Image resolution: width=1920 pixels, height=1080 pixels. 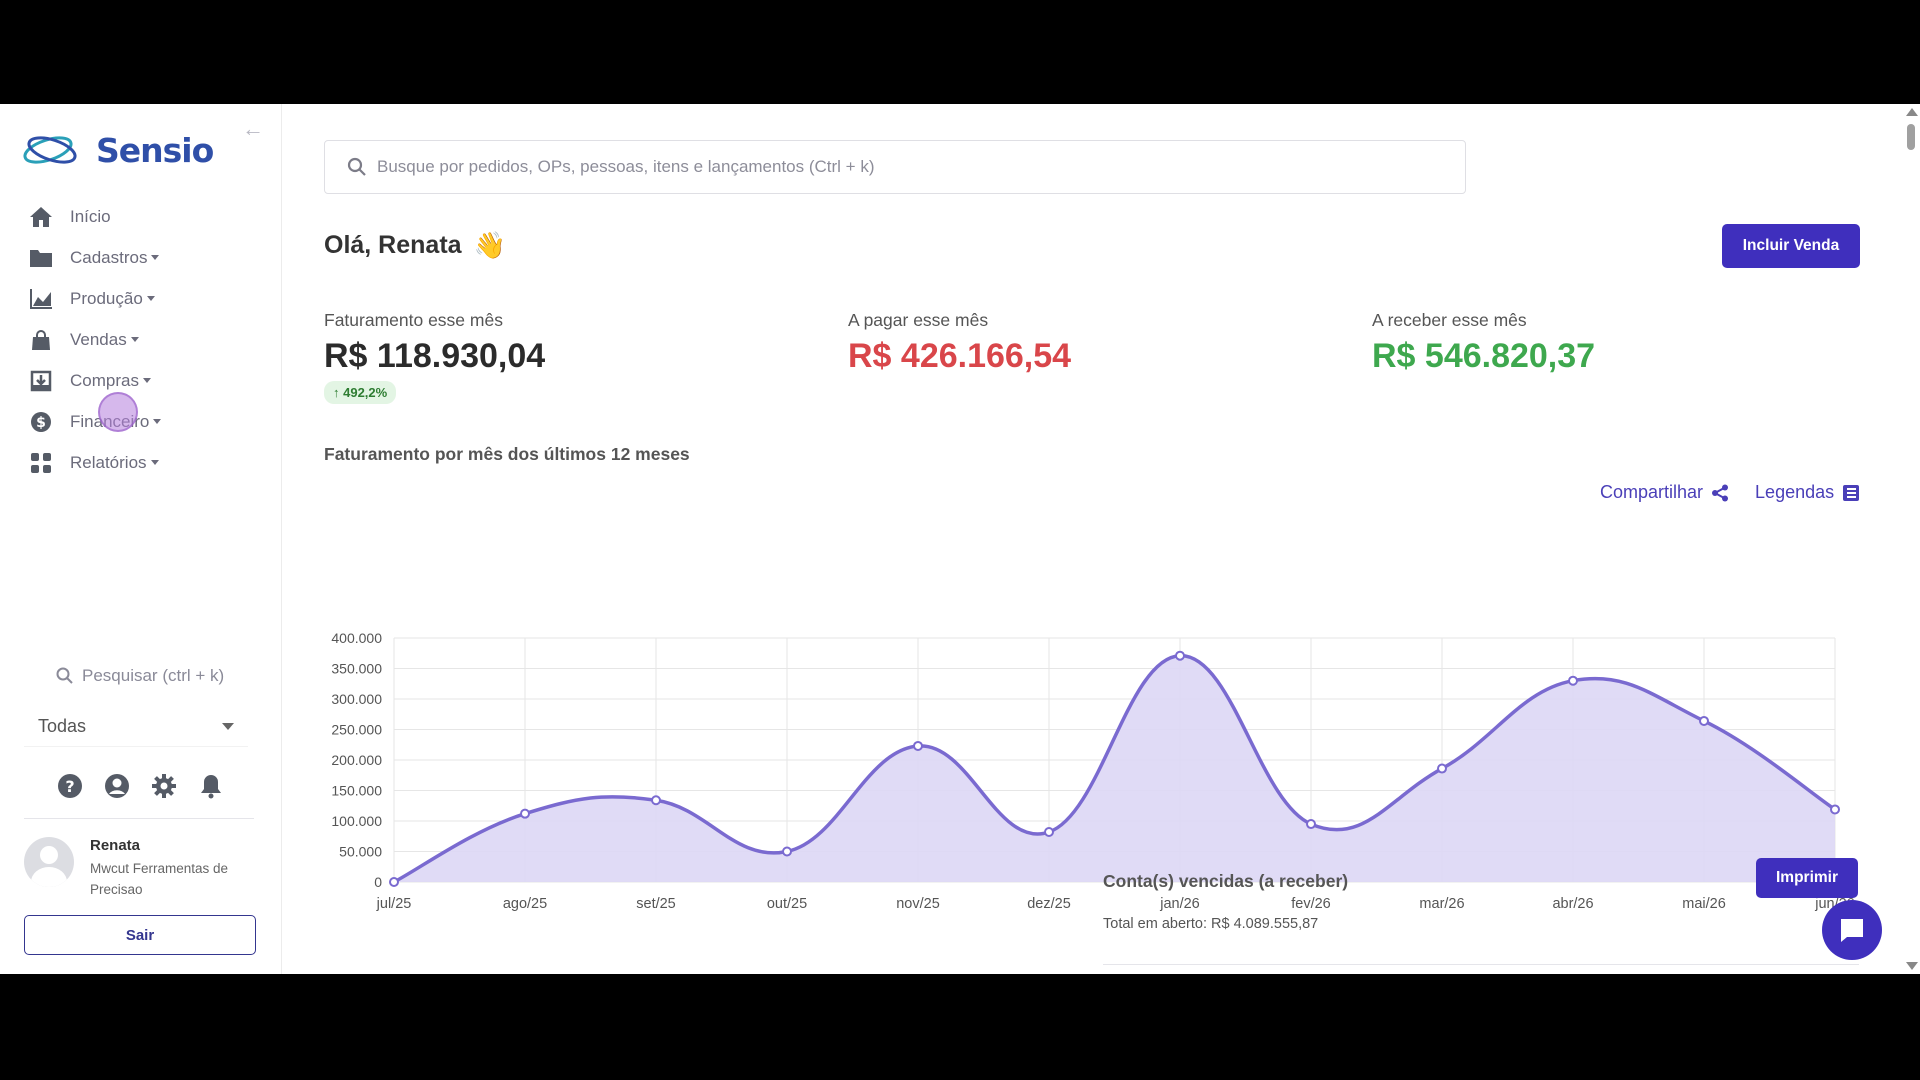 What do you see at coordinates (50, 150) in the screenshot?
I see `sensio-logo-icon` at bounding box center [50, 150].